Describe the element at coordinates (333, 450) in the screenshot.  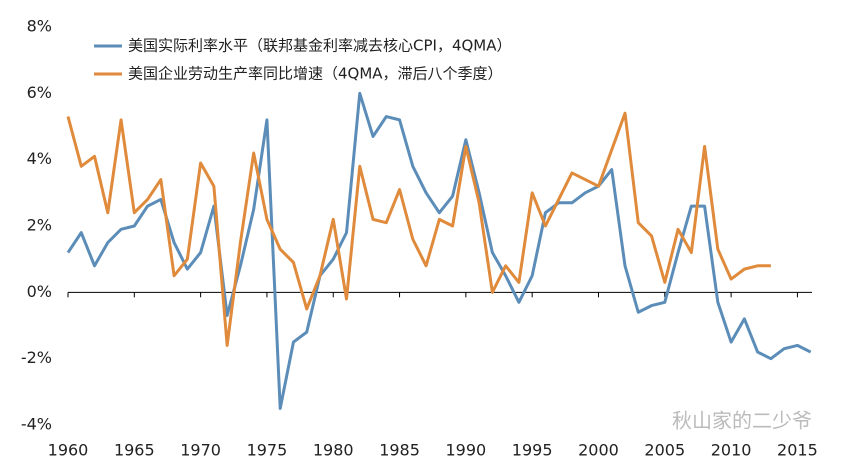
I see `x-tick-label: 1980` at that location.